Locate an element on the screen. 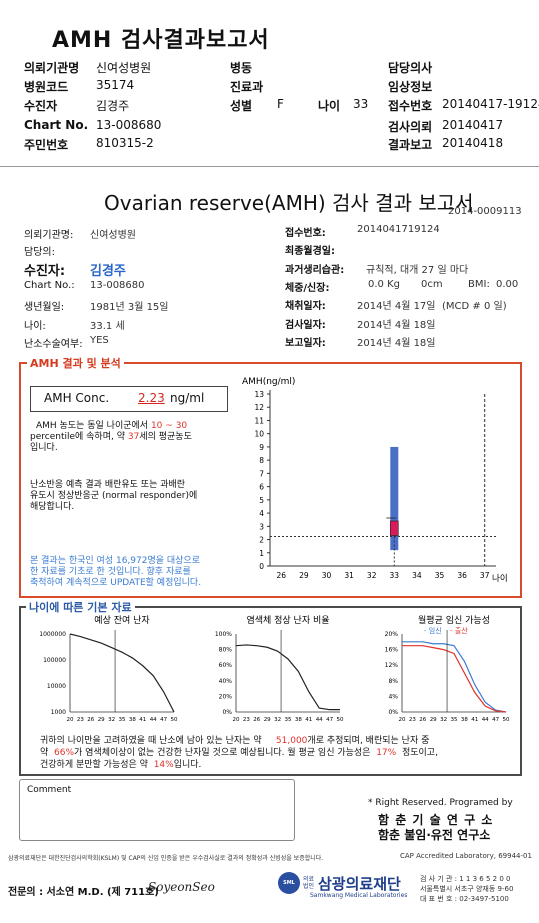  summary-label: 나이 is located at coordinates (329, 106).